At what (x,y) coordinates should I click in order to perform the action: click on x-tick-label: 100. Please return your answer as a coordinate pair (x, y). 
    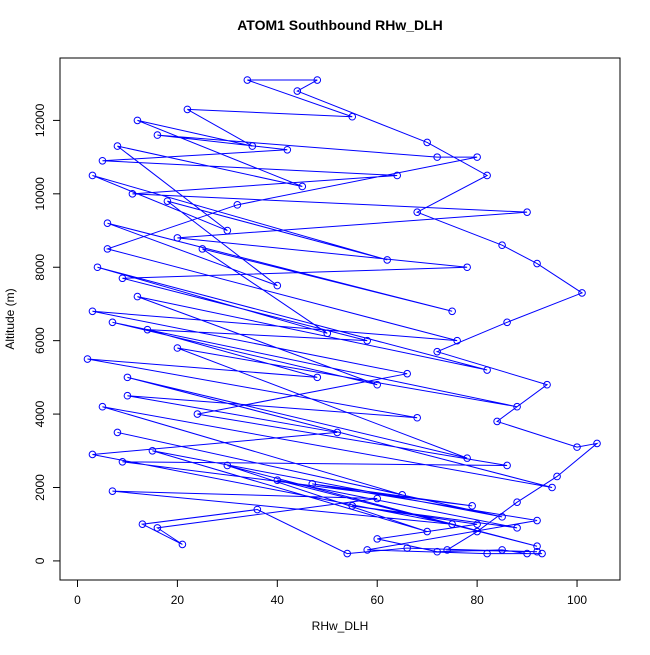
    Looking at the image, I should click on (577, 600).